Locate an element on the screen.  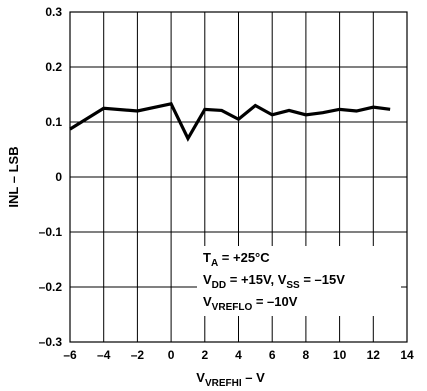
annotation-line: VDD = +15V, VSS = –15V is located at coordinates (274, 281).